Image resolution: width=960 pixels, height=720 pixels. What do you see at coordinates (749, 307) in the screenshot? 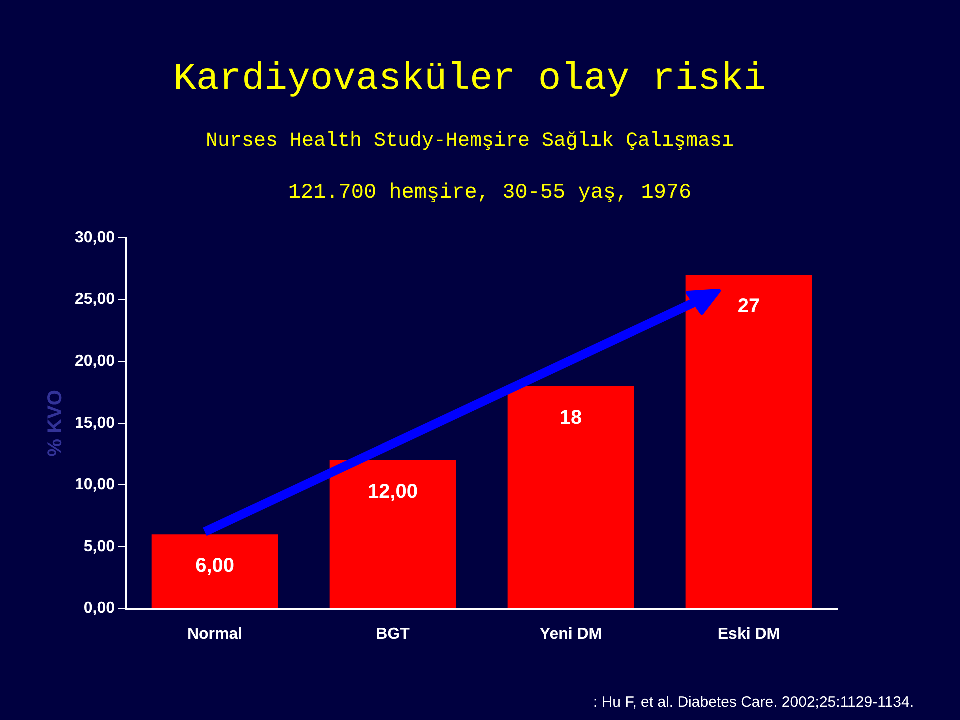
I see `data-label: 27` at bounding box center [749, 307].